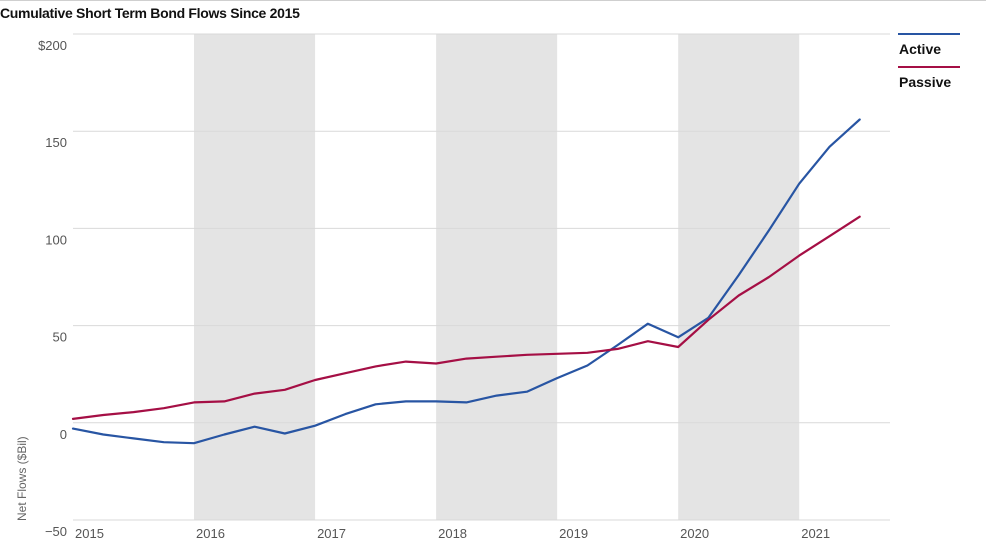 The image size is (986, 557). What do you see at coordinates (929, 61) in the screenshot?
I see `legend: Active Passive` at bounding box center [929, 61].